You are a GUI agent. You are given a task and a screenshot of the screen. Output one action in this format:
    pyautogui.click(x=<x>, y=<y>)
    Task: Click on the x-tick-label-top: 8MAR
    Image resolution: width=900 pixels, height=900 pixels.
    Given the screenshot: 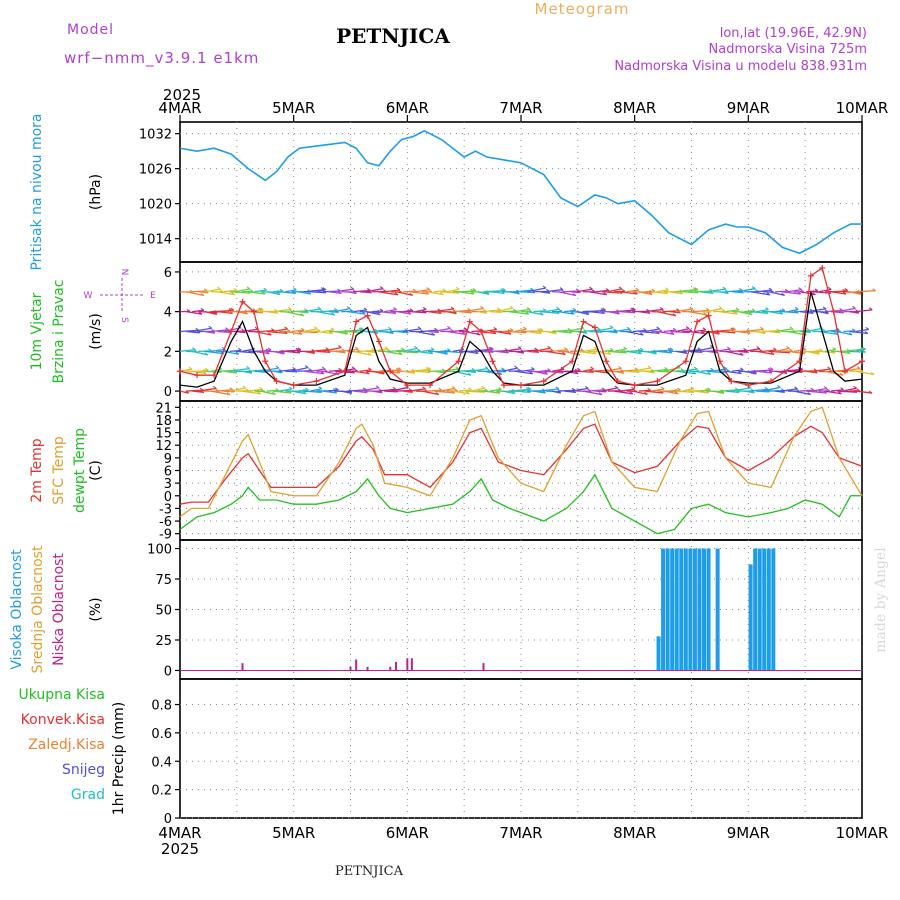 What is the action you would take?
    pyautogui.click(x=634, y=108)
    